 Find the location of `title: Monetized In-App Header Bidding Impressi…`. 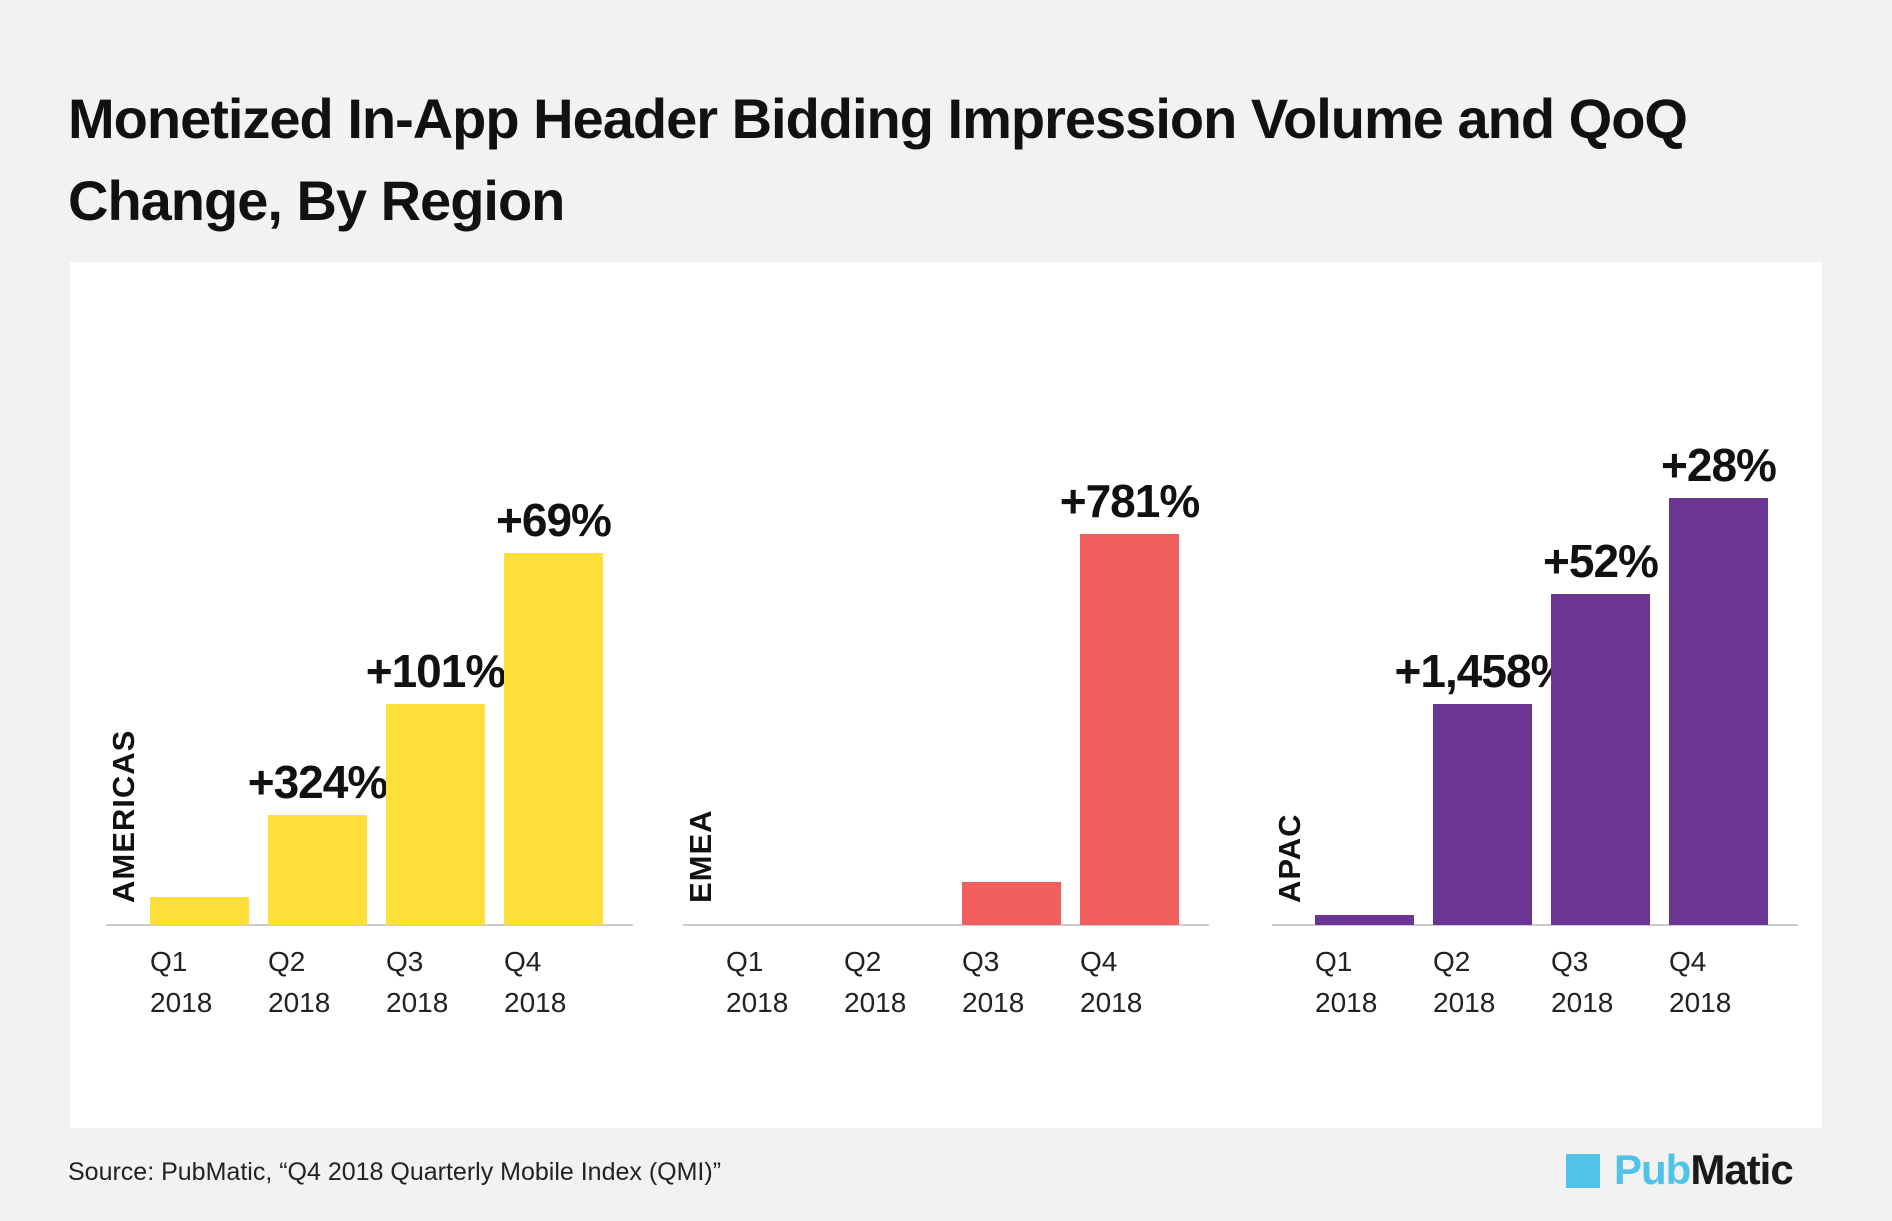

title: Monetized In-App Header Bidding Impressi… is located at coordinates (878, 159).